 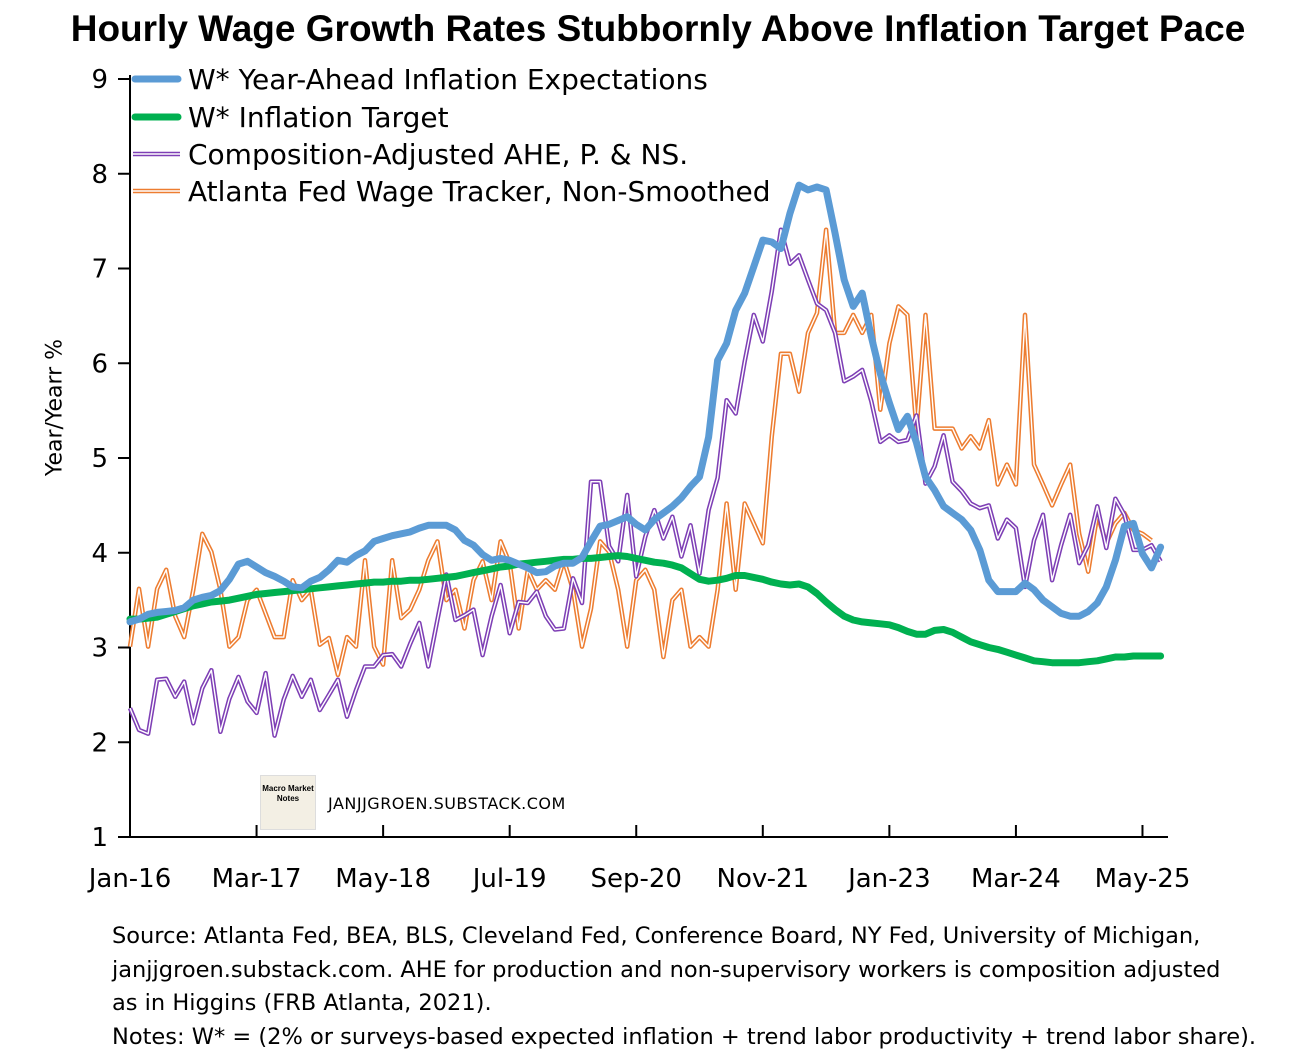 I want to click on y-tick-label: 8, so click(x=99, y=175).